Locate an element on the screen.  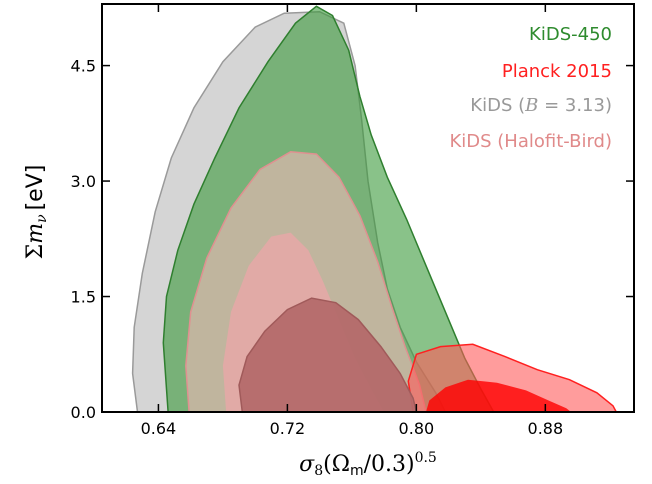
x-axis-label: σ8(Ωm/0.3)0.5 is located at coordinates (368, 464).